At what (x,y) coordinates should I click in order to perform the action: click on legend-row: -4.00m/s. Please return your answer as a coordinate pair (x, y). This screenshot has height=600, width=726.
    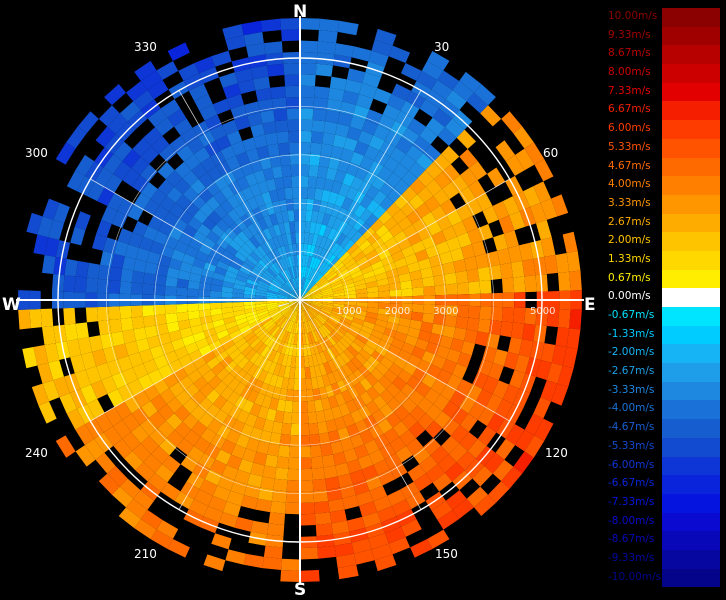
    Looking at the image, I should click on (663, 410).